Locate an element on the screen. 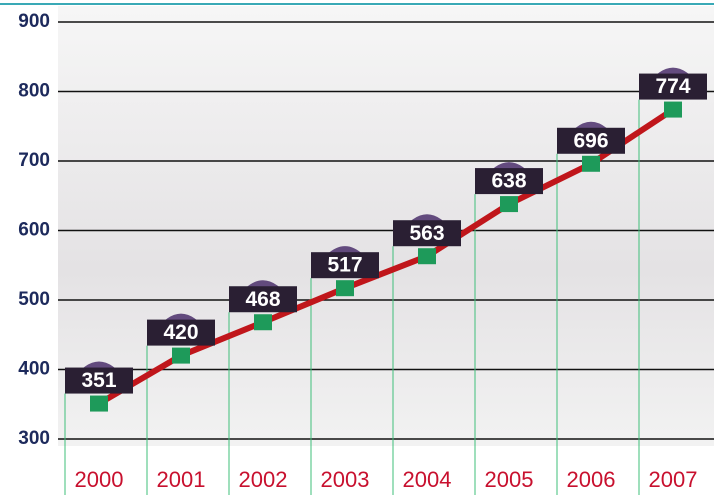 The width and height of the screenshot is (714, 495). x-tick-label: 2000 is located at coordinates (99, 479).